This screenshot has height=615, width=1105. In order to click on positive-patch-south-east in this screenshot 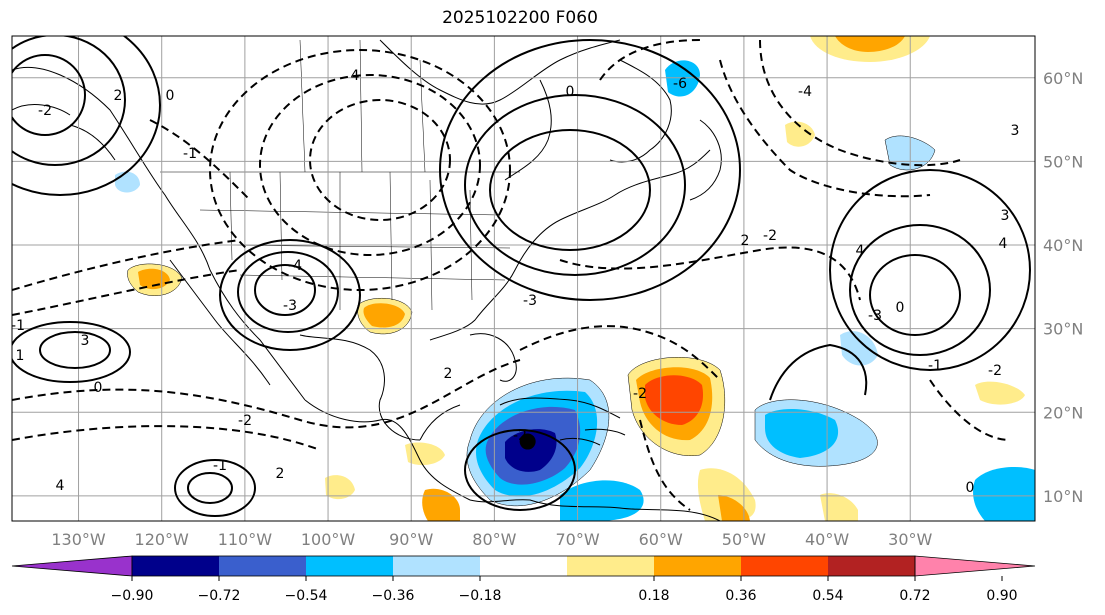, I will do `click(839, 507)`.